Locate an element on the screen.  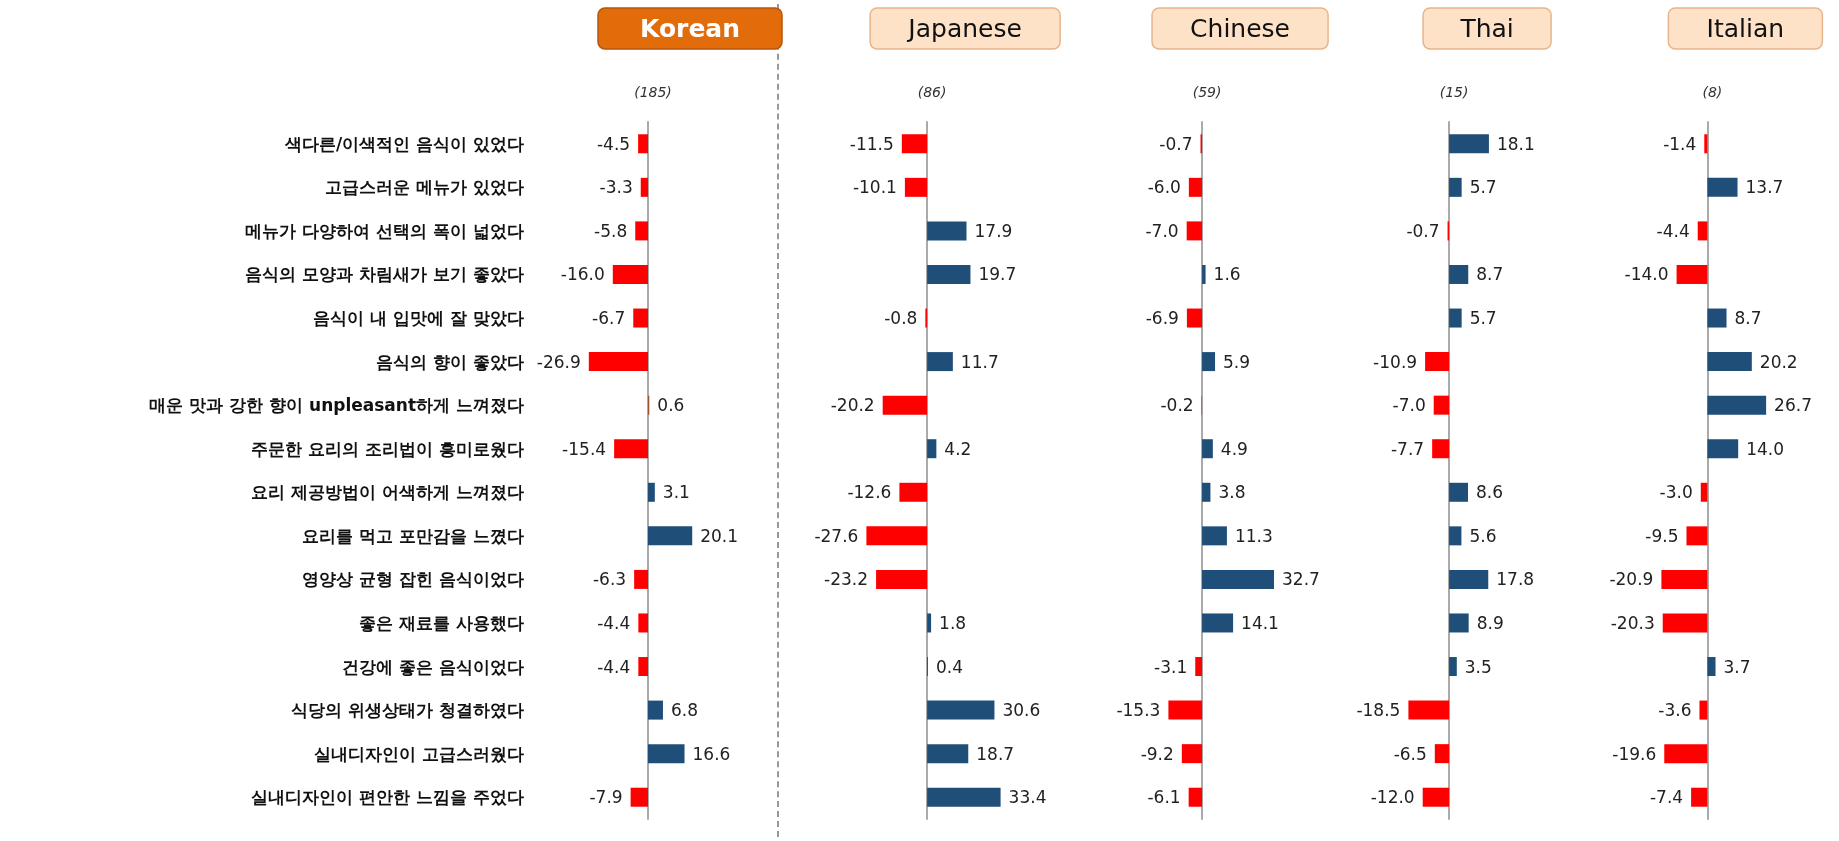
data-label: -12.6 is located at coordinates (869, 492).